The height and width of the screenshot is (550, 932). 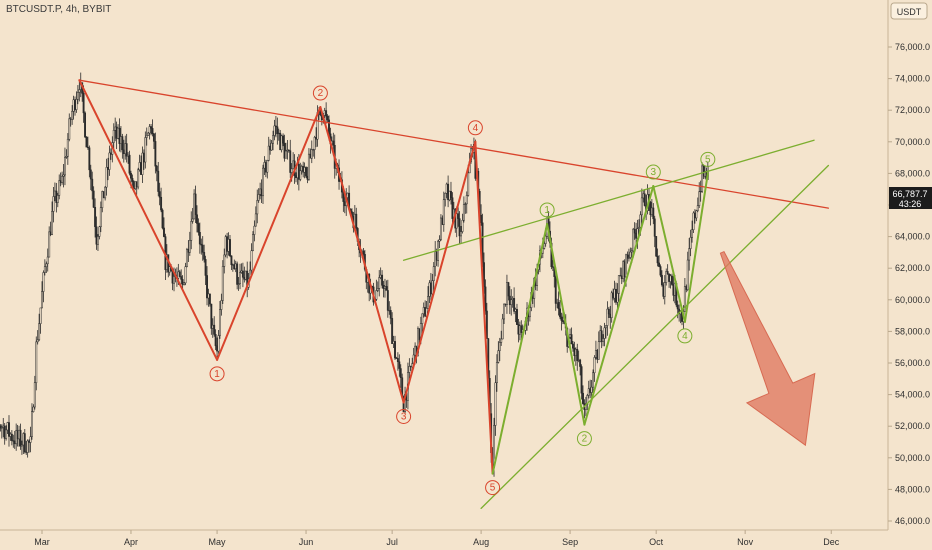 I want to click on time-tick-label: Dec, so click(x=831, y=542).